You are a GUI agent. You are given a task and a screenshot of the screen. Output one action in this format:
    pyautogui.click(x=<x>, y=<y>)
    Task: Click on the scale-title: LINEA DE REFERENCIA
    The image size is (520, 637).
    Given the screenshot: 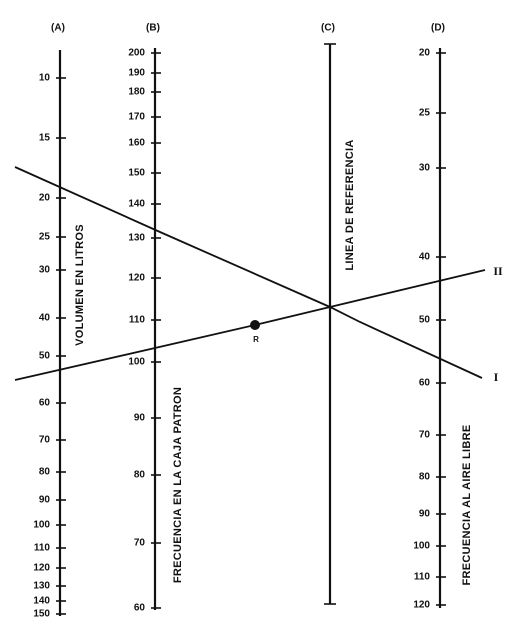 What is the action you would take?
    pyautogui.click(x=350, y=204)
    